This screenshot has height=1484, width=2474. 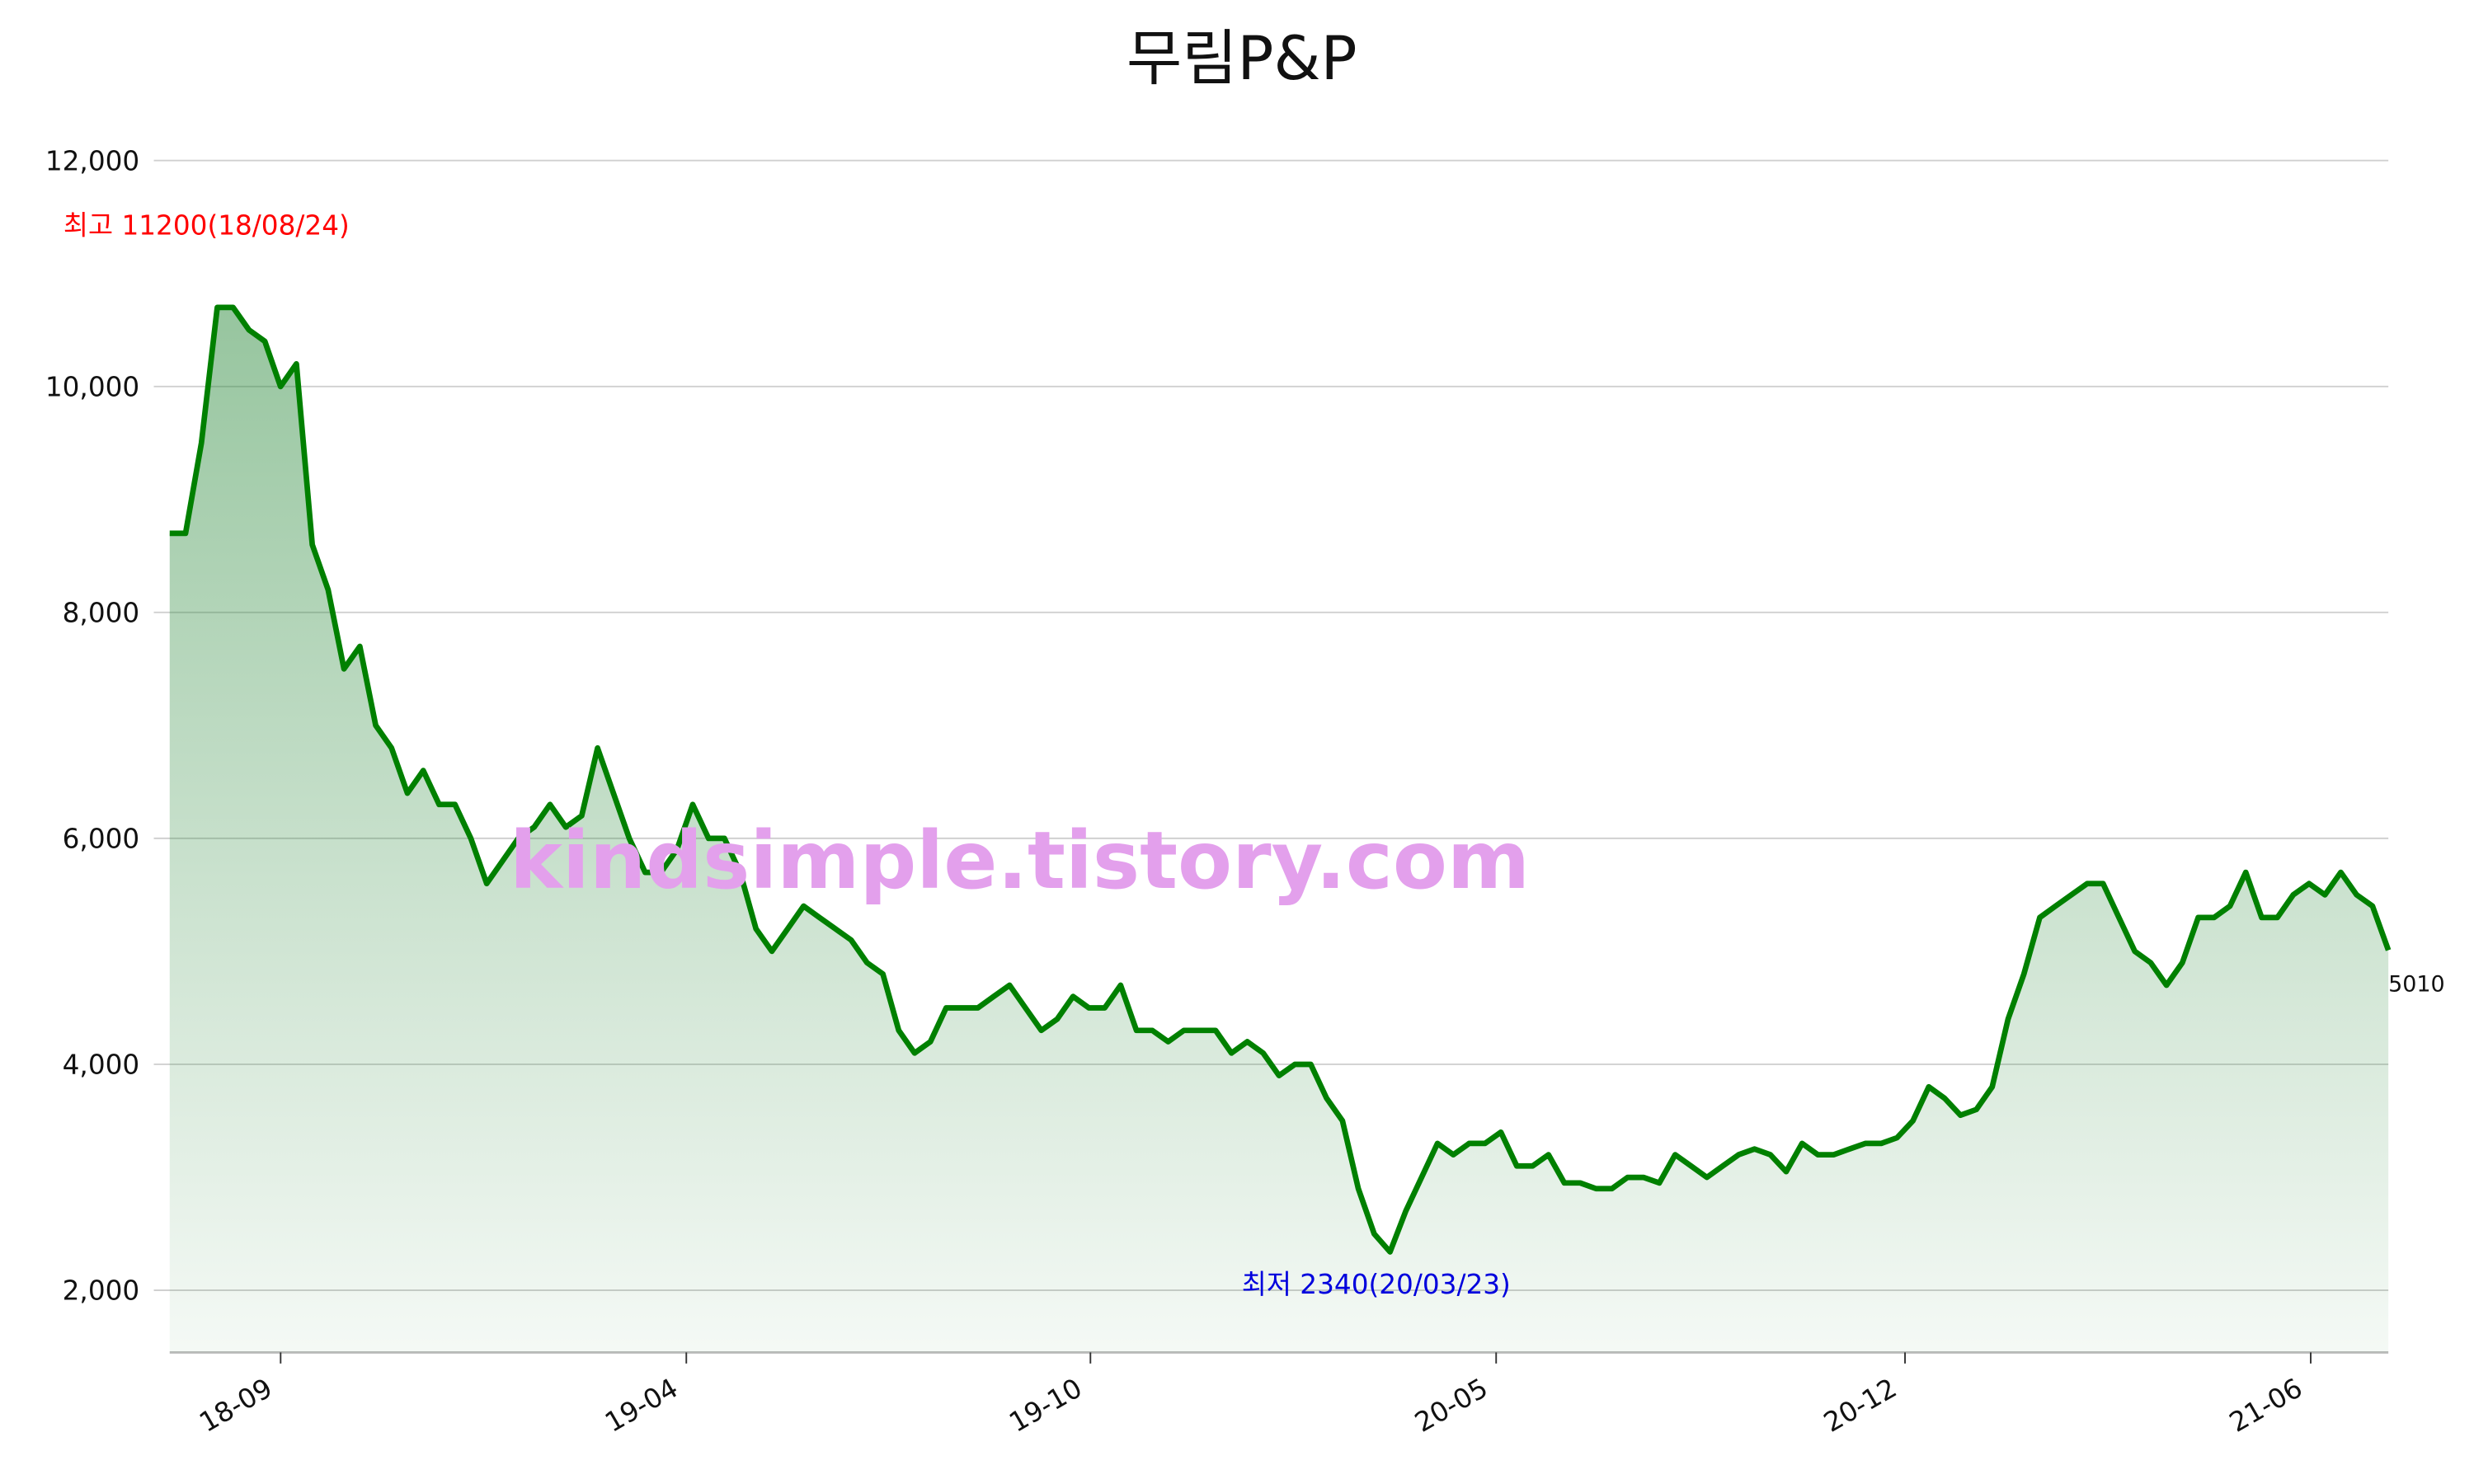 I want to click on x-tick-label: 18-09, so click(x=235, y=1405).